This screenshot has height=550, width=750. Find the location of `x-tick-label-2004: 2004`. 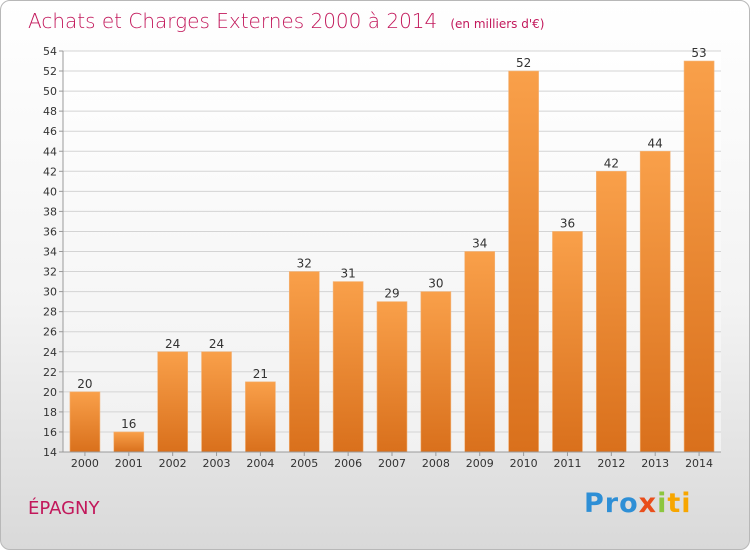

x-tick-label-2004: 2004 is located at coordinates (260, 463).